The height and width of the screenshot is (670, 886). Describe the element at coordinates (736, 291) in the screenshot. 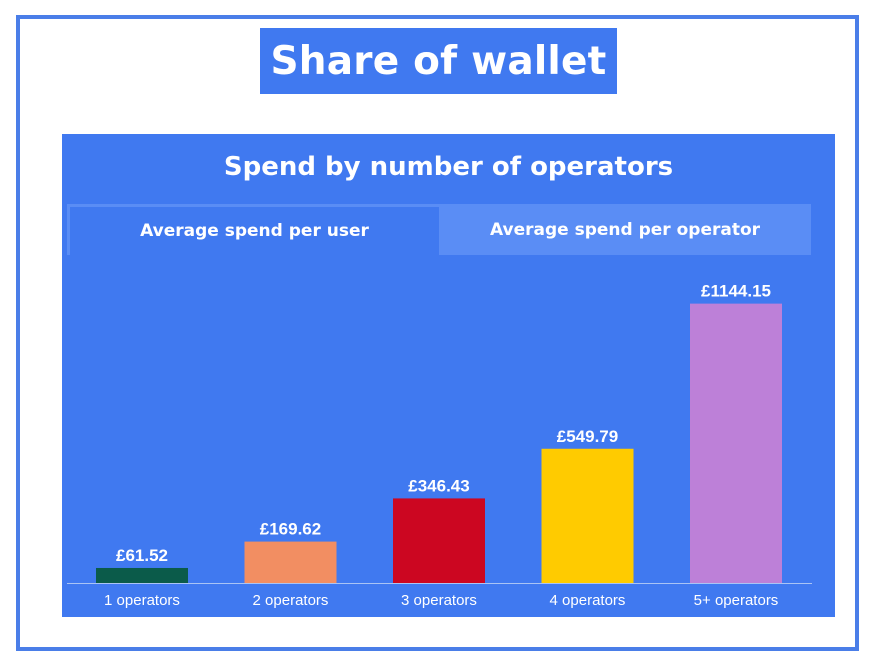

I see `bar-value-label: £1144.15` at that location.